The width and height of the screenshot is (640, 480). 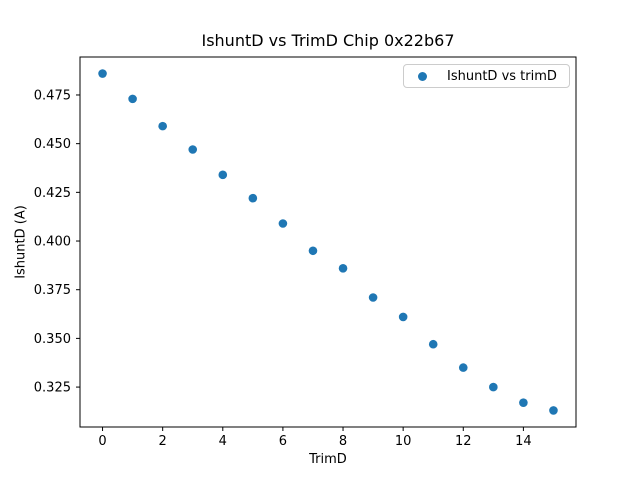 I want to click on x-axis-label: TrimD, so click(x=328, y=459).